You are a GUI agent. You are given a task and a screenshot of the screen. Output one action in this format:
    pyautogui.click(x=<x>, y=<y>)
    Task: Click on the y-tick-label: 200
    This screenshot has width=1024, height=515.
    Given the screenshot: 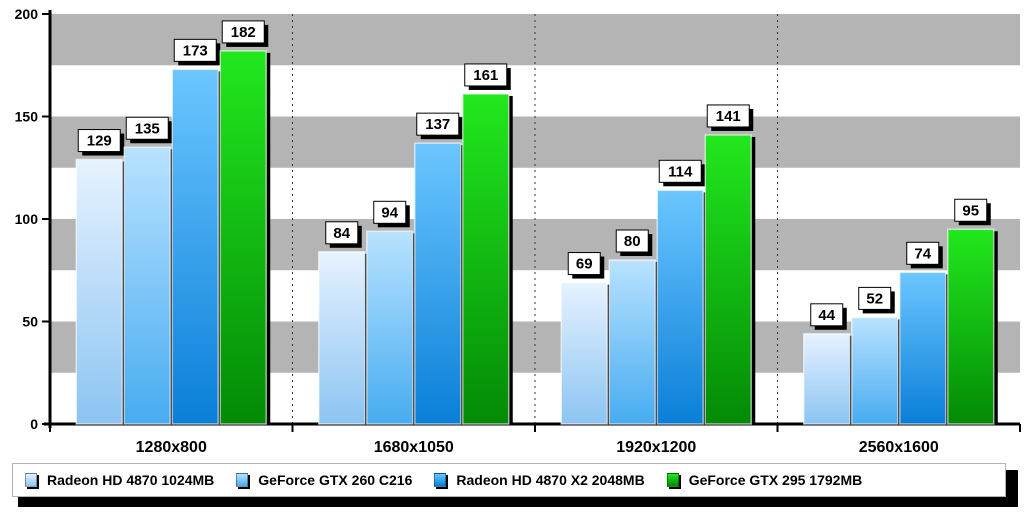 What is the action you would take?
    pyautogui.click(x=27, y=14)
    